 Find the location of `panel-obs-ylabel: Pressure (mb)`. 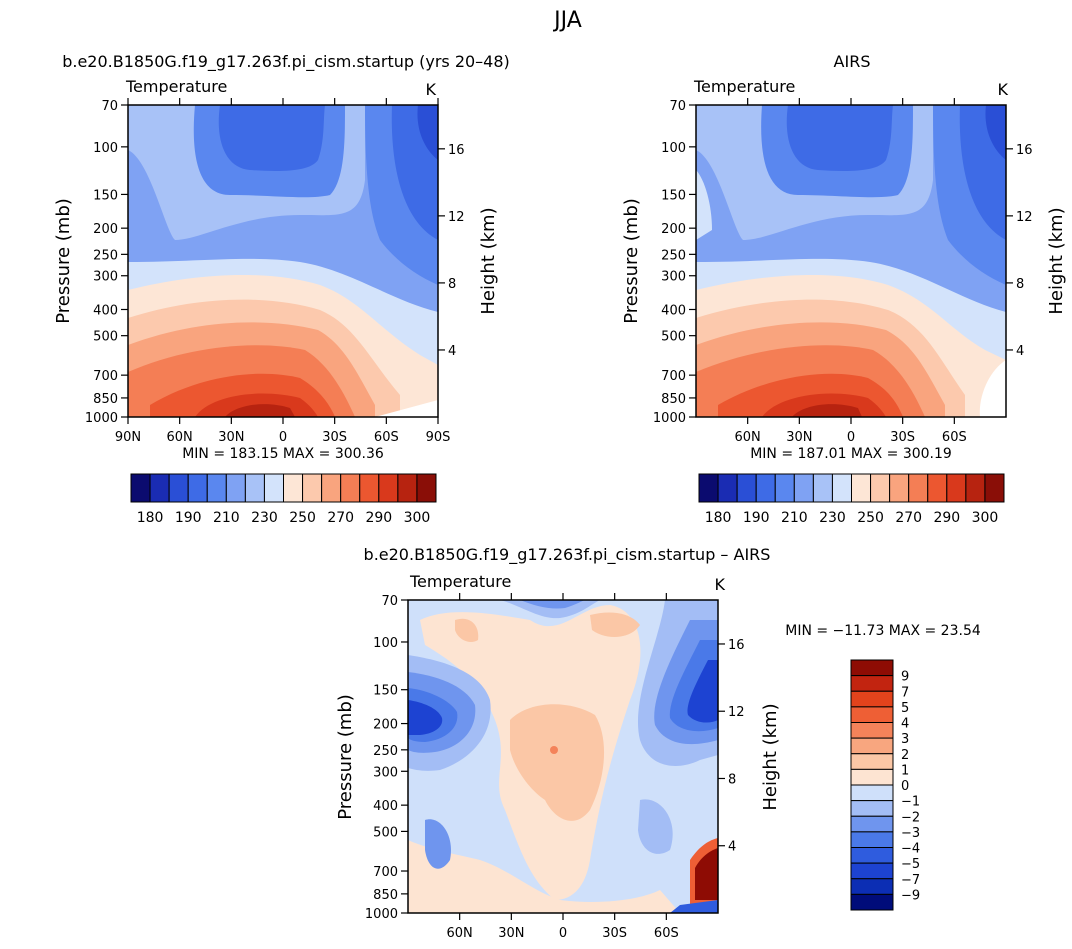

panel-obs-ylabel: Pressure (mb) is located at coordinates (631, 261).